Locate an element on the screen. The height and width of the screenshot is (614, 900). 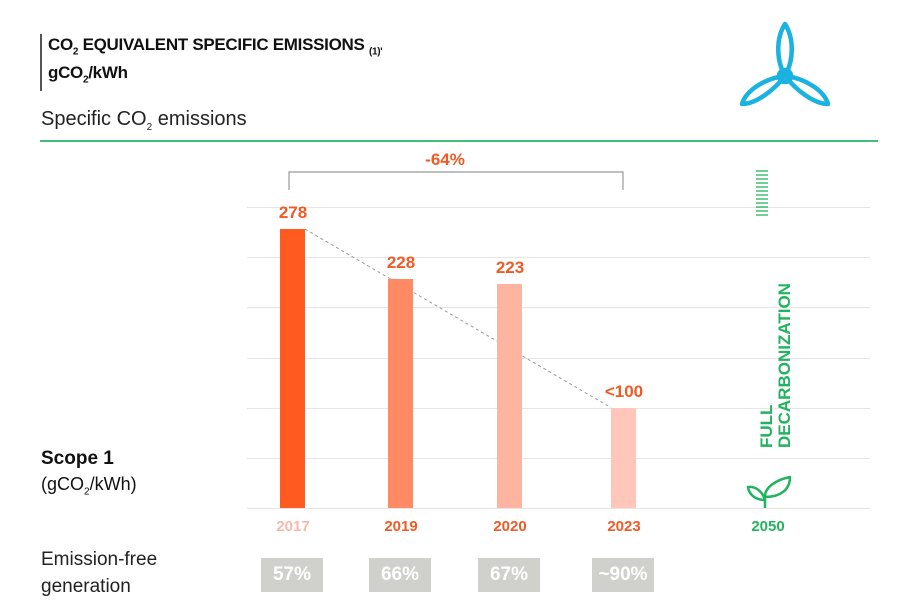
emission-free-value: 57% is located at coordinates (292, 575).